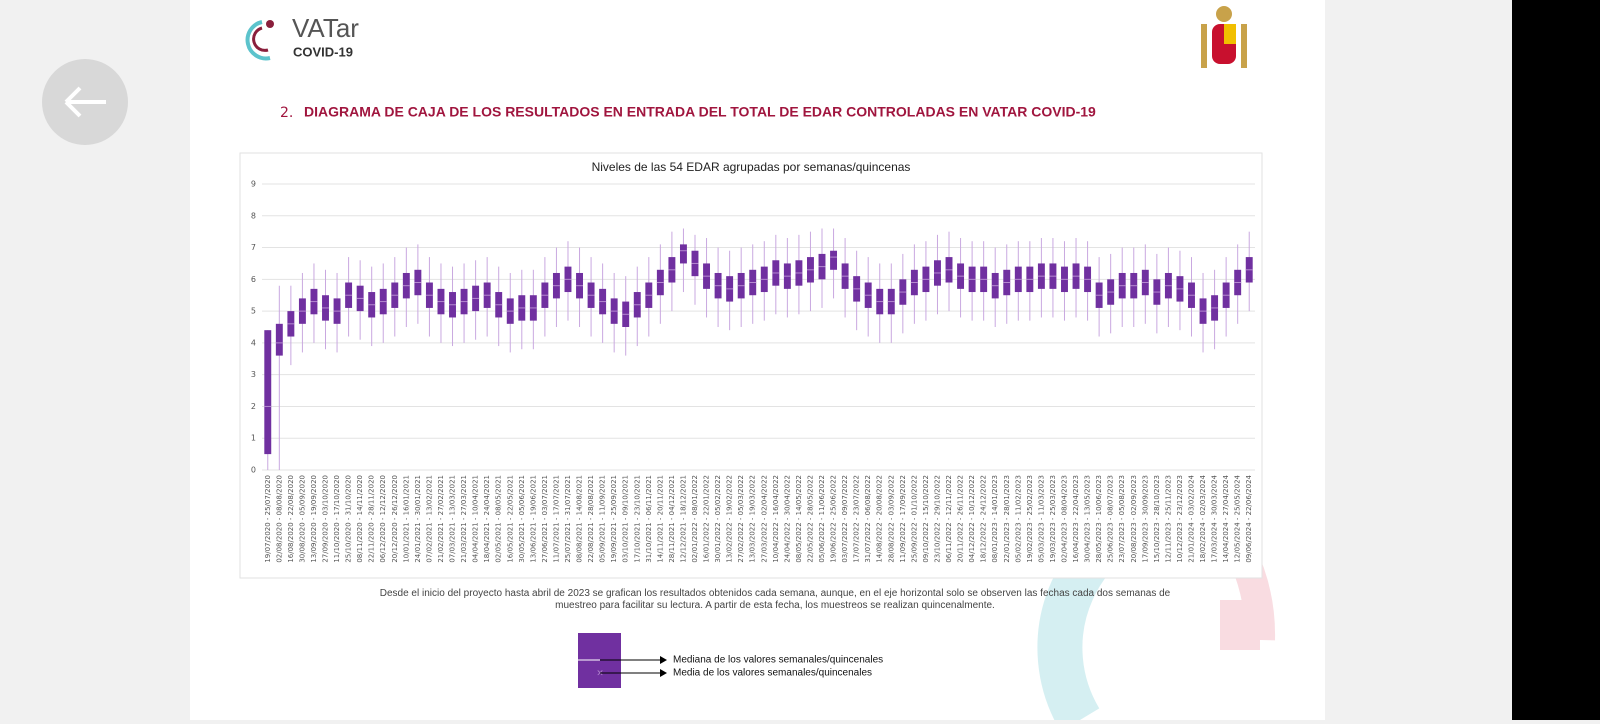  I want to click on x-tick-label: 10/04/2022 - 16/04/2022, so click(776, 519).